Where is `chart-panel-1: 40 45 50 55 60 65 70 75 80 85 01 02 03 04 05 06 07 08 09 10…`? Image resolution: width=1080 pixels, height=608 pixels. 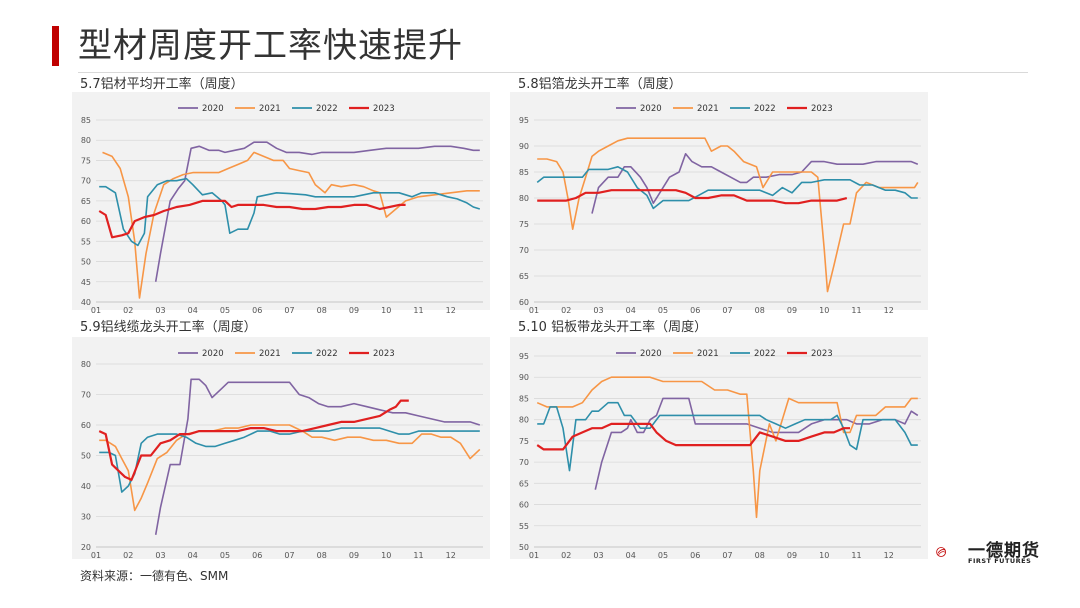 chart-panel-1: 40 45 50 55 60 65 70 75 80 85 01 02 03 04 05 06 07 08 09 10… is located at coordinates (281, 203).